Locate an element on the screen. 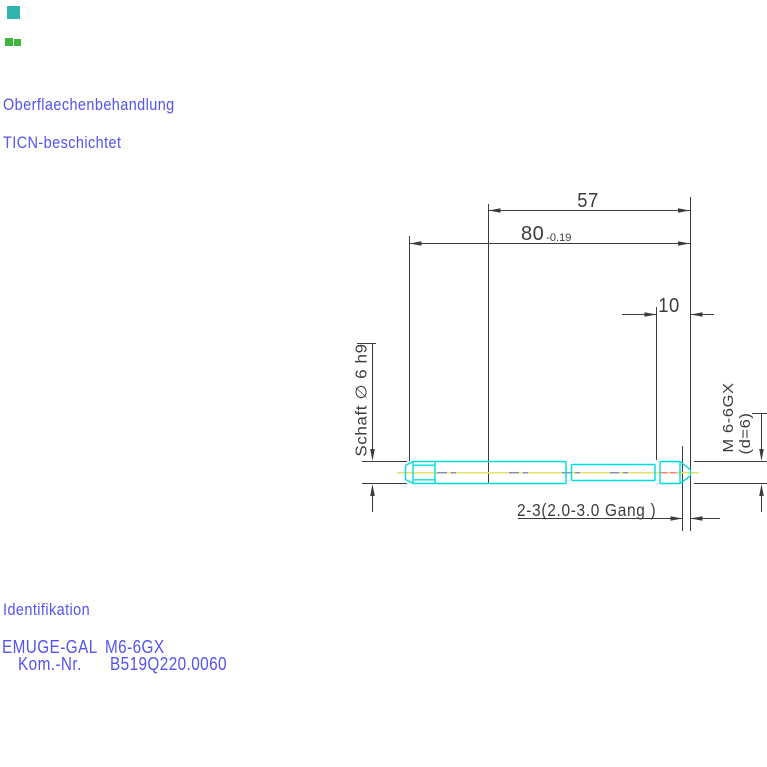 This screenshot has width=767, height=767. product-designation: M6-6GX is located at coordinates (135, 647).